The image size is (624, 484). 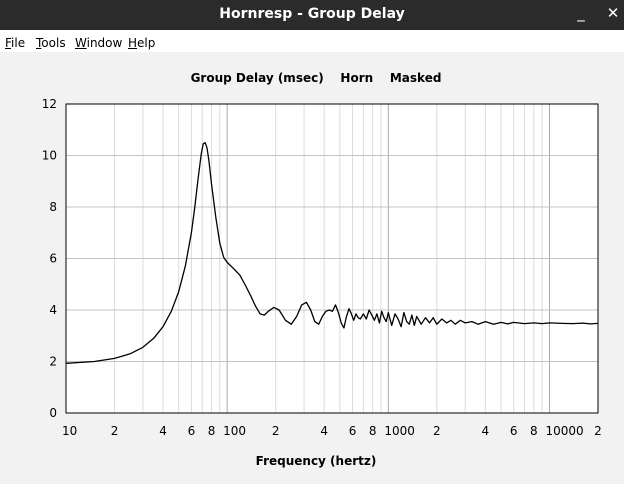 I want to click on menu-tools: Tools, so click(x=51, y=43).